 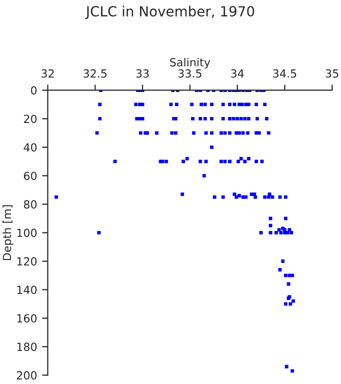 I want to click on y-tick-label: 200, so click(x=26, y=375).